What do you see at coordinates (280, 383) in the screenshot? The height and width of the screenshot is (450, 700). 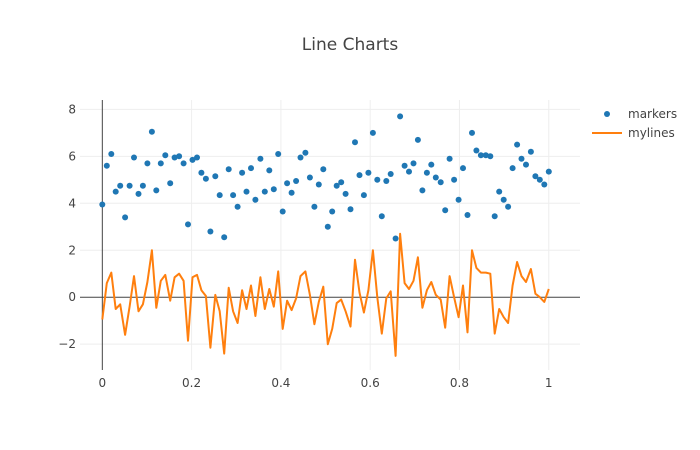 I see `x-tick-label: 0.4` at bounding box center [280, 383].